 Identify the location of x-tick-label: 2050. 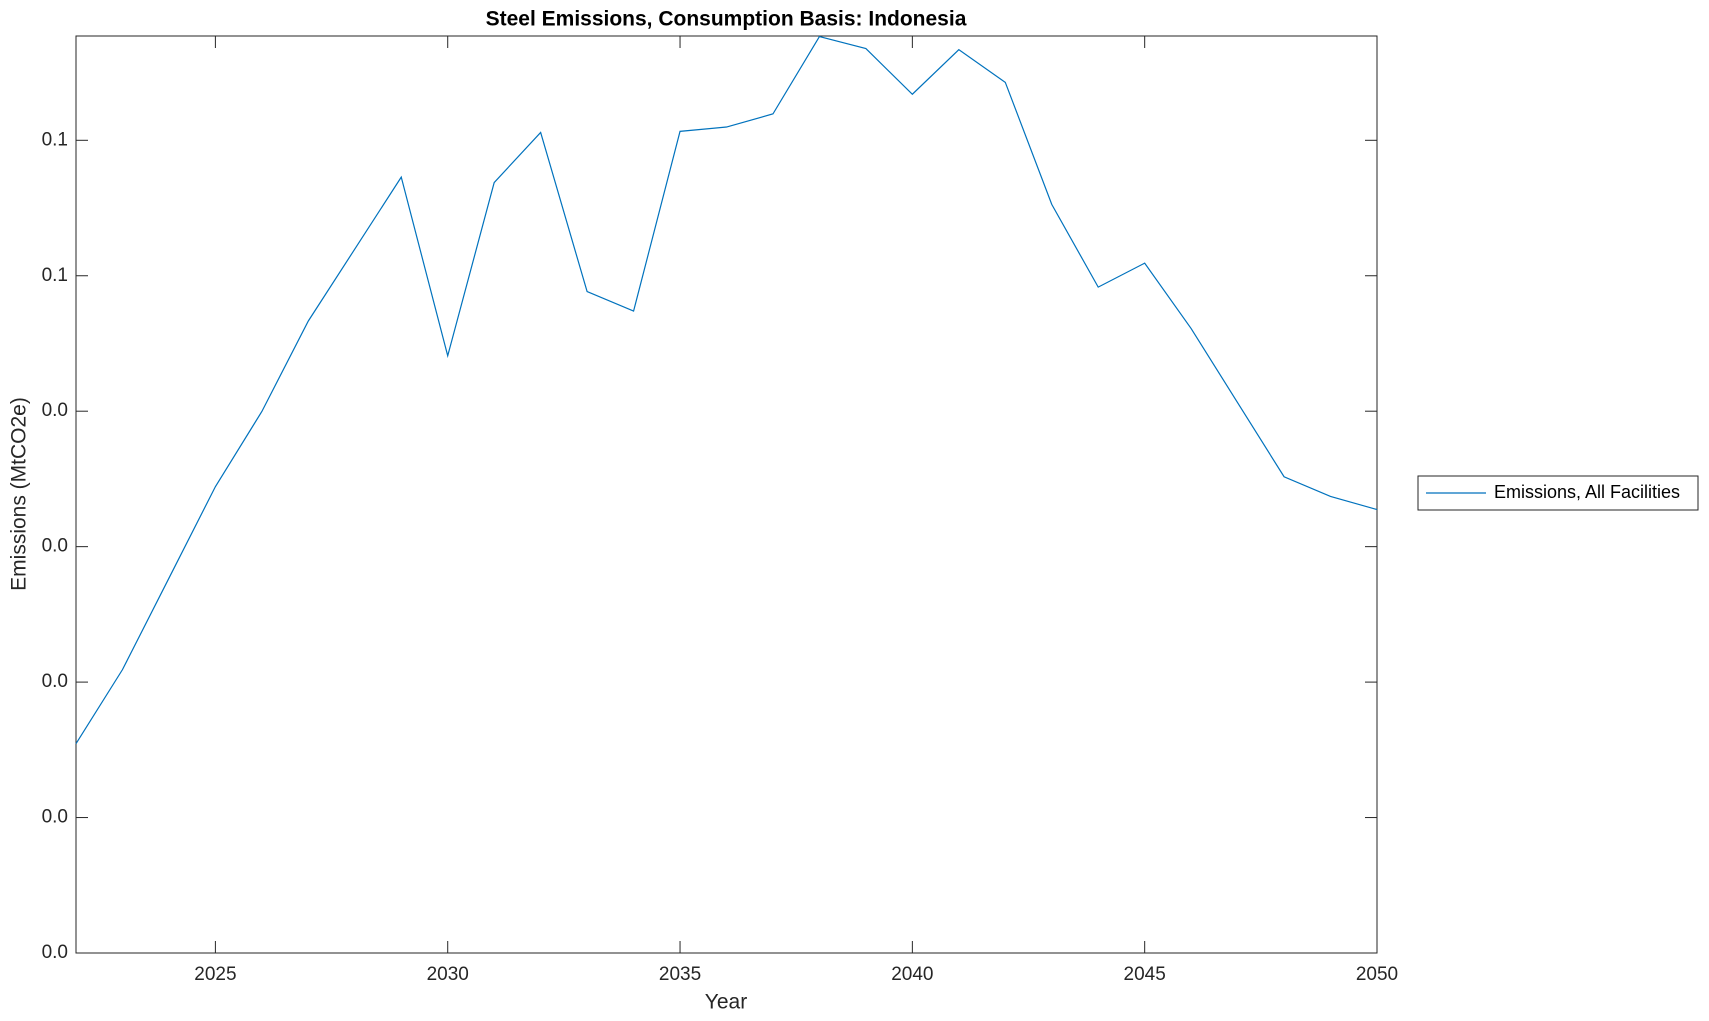
(1377, 974).